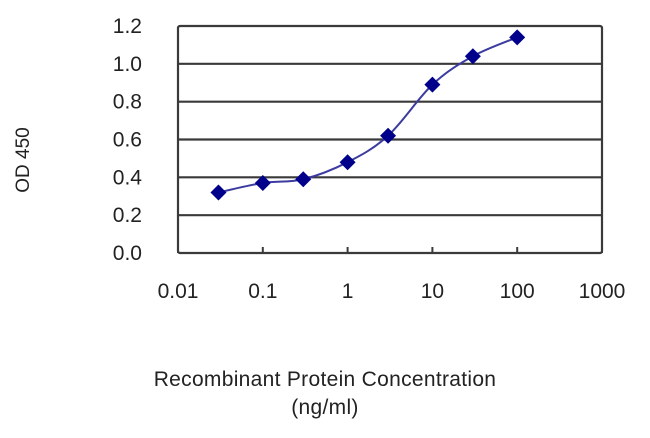 The height and width of the screenshot is (438, 650). Describe the element at coordinates (127, 253) in the screenshot. I see `y-tick-label: 0.0` at that location.